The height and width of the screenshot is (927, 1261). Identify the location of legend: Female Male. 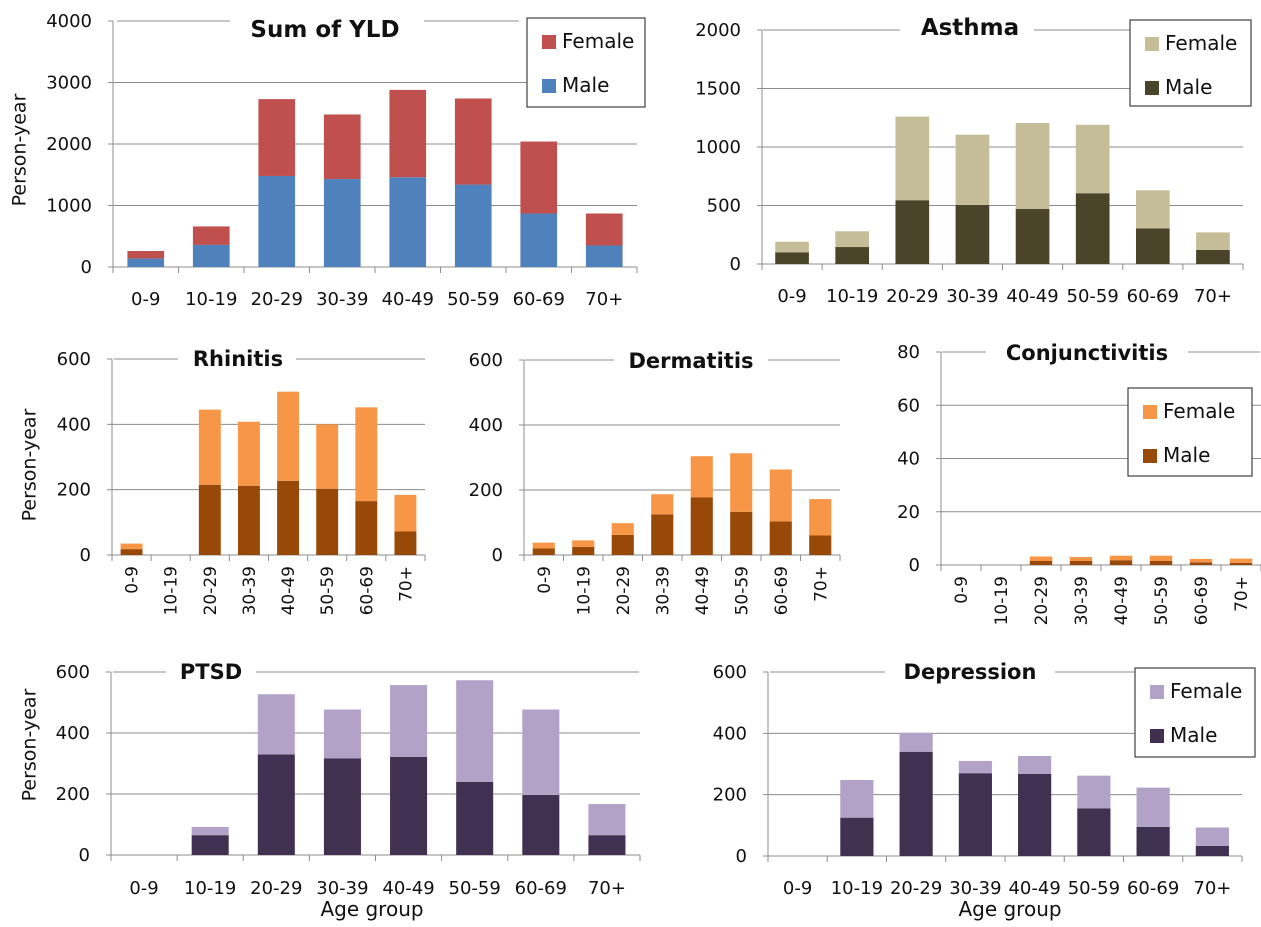
(1190, 63).